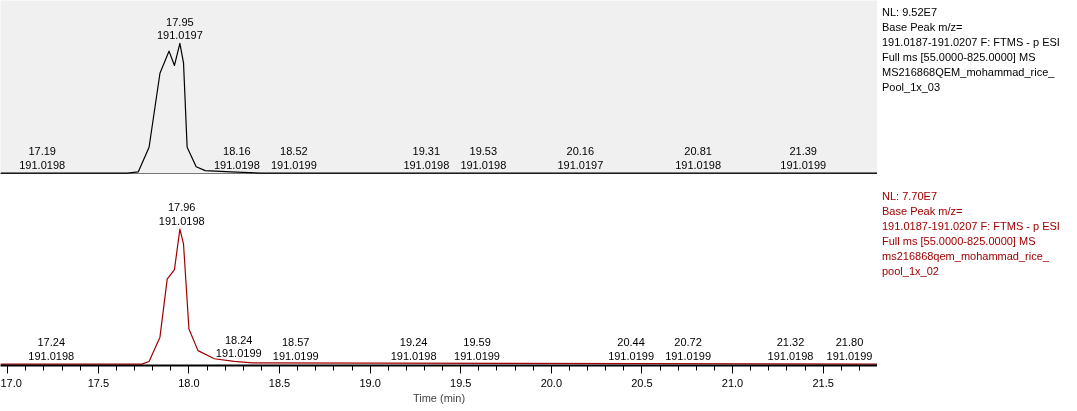 The image size is (1077, 411). What do you see at coordinates (580, 158) in the screenshot?
I see `annotation: 20.16 191.0197` at bounding box center [580, 158].